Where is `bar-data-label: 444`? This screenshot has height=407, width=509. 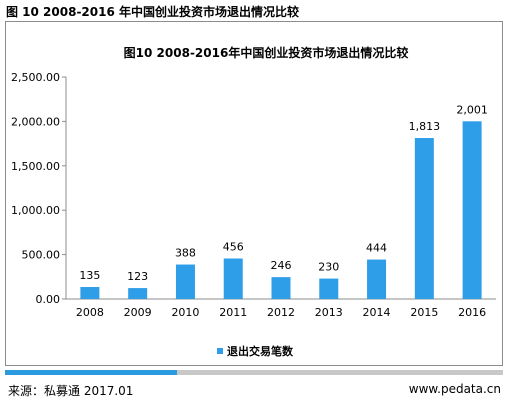 bar-data-label: 444 is located at coordinates (376, 248).